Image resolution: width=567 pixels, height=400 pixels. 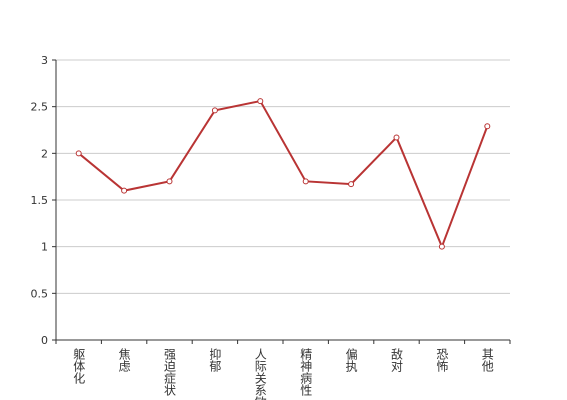 I want to click on x-tick-label: 精神病性, so click(x=306, y=372).